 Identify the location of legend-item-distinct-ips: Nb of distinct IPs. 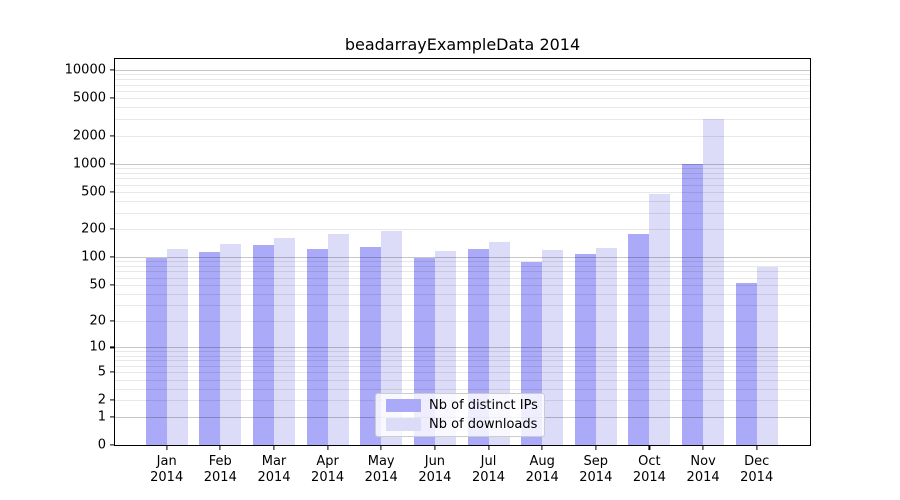
(462, 405).